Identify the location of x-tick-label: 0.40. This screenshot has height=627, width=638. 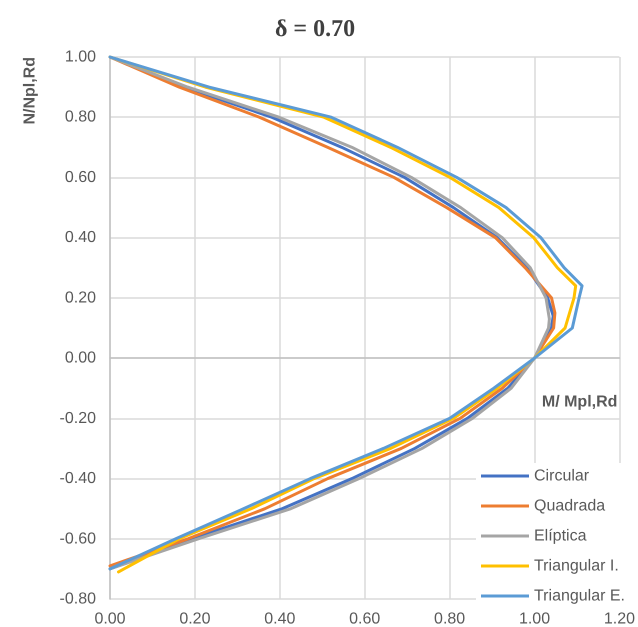
(280, 618).